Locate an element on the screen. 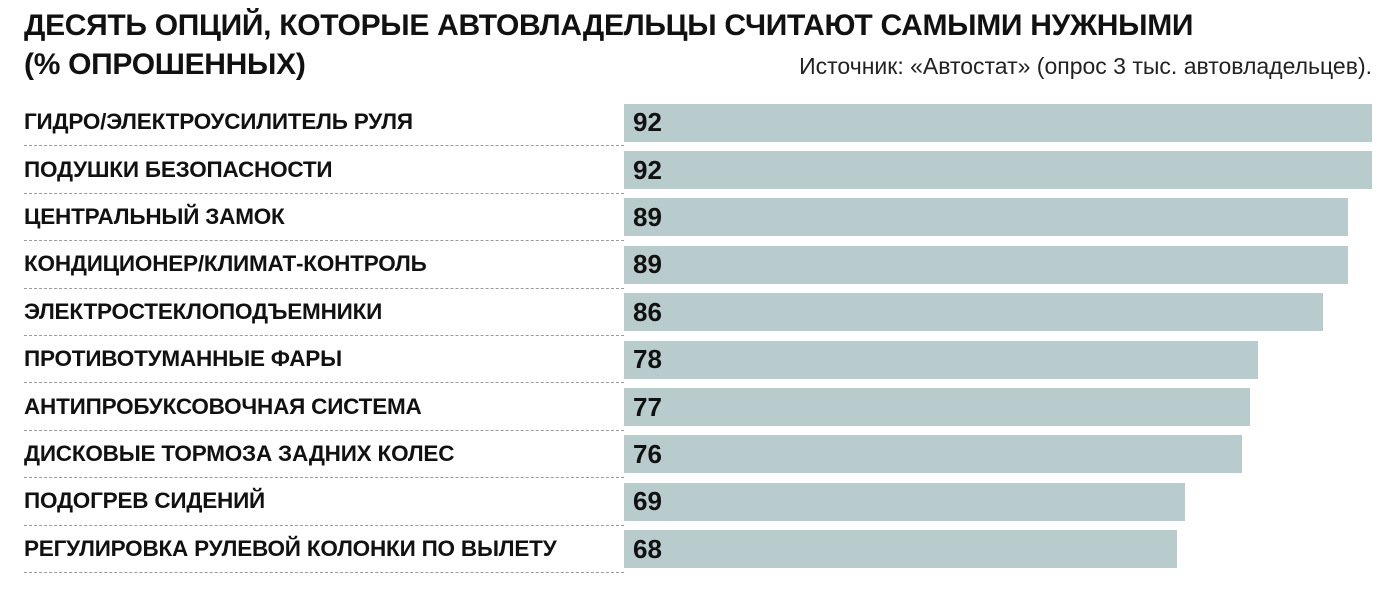  chart-row: РЕГУЛИРОВКА РУЛЕВОЙ КОЛОНКИ ПО ВЫЛЕТУ 68 is located at coordinates (698, 549).